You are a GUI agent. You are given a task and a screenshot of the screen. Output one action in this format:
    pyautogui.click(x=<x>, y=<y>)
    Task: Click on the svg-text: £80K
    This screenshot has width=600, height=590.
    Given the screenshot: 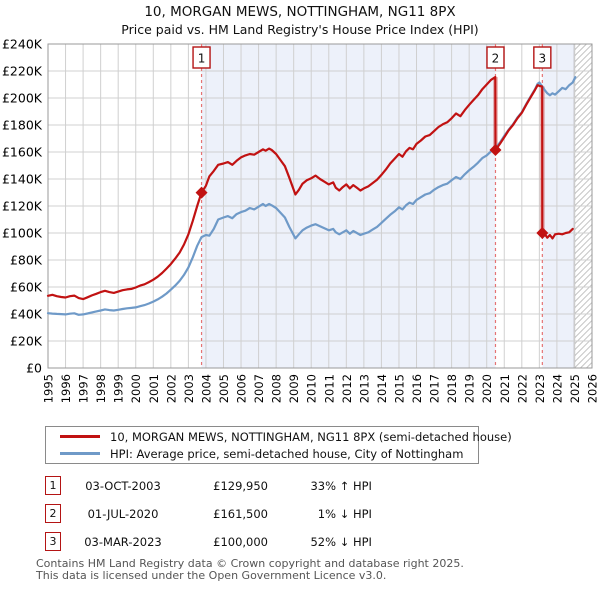 What is the action you would take?
    pyautogui.click(x=26, y=260)
    